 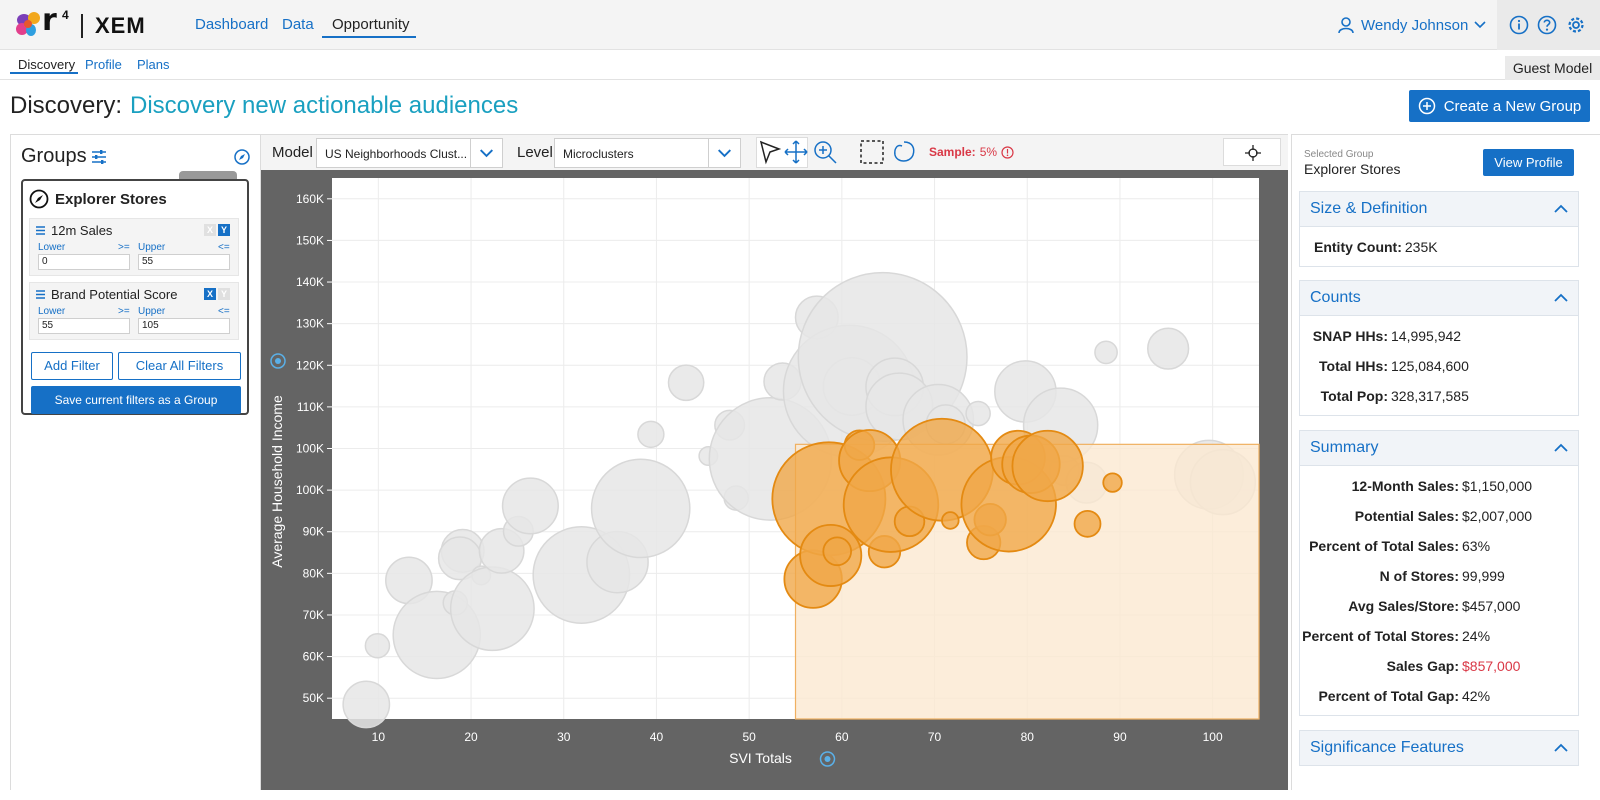 I want to click on lasso-icon, so click(x=904, y=152).